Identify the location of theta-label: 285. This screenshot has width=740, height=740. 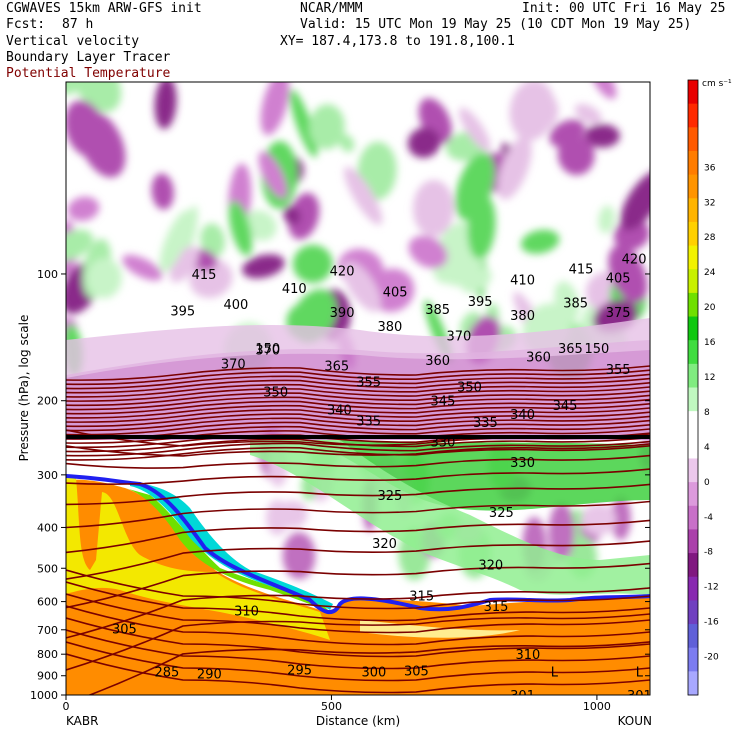
(166, 673).